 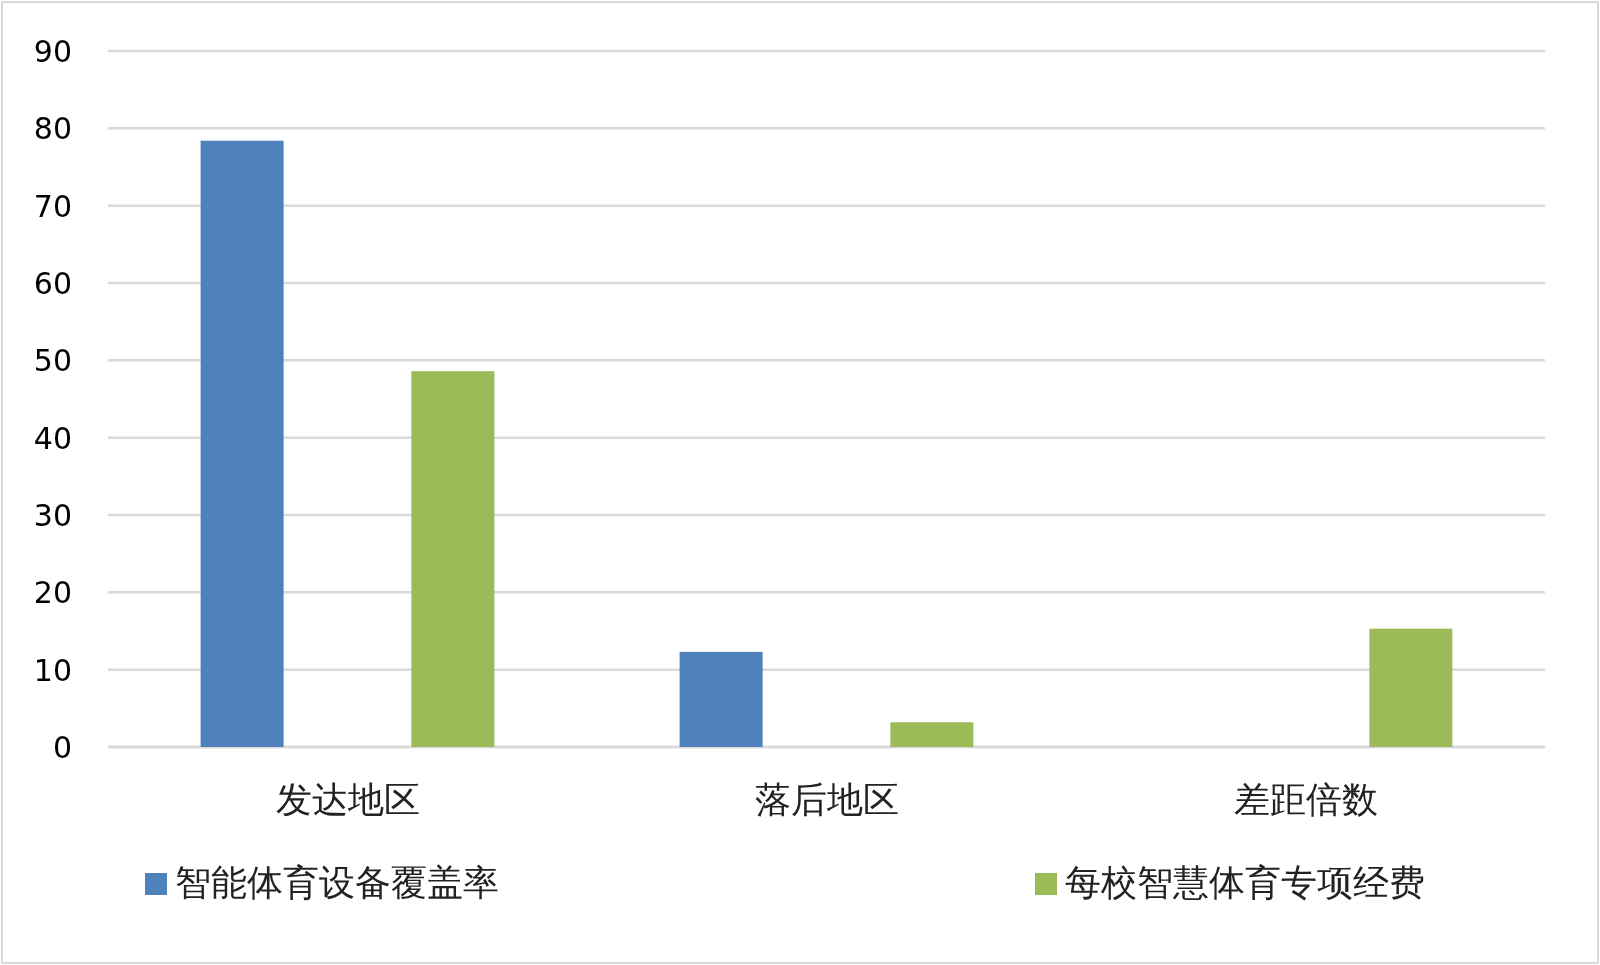 What do you see at coordinates (52, 593) in the screenshot?
I see `y-tick-label: 20` at bounding box center [52, 593].